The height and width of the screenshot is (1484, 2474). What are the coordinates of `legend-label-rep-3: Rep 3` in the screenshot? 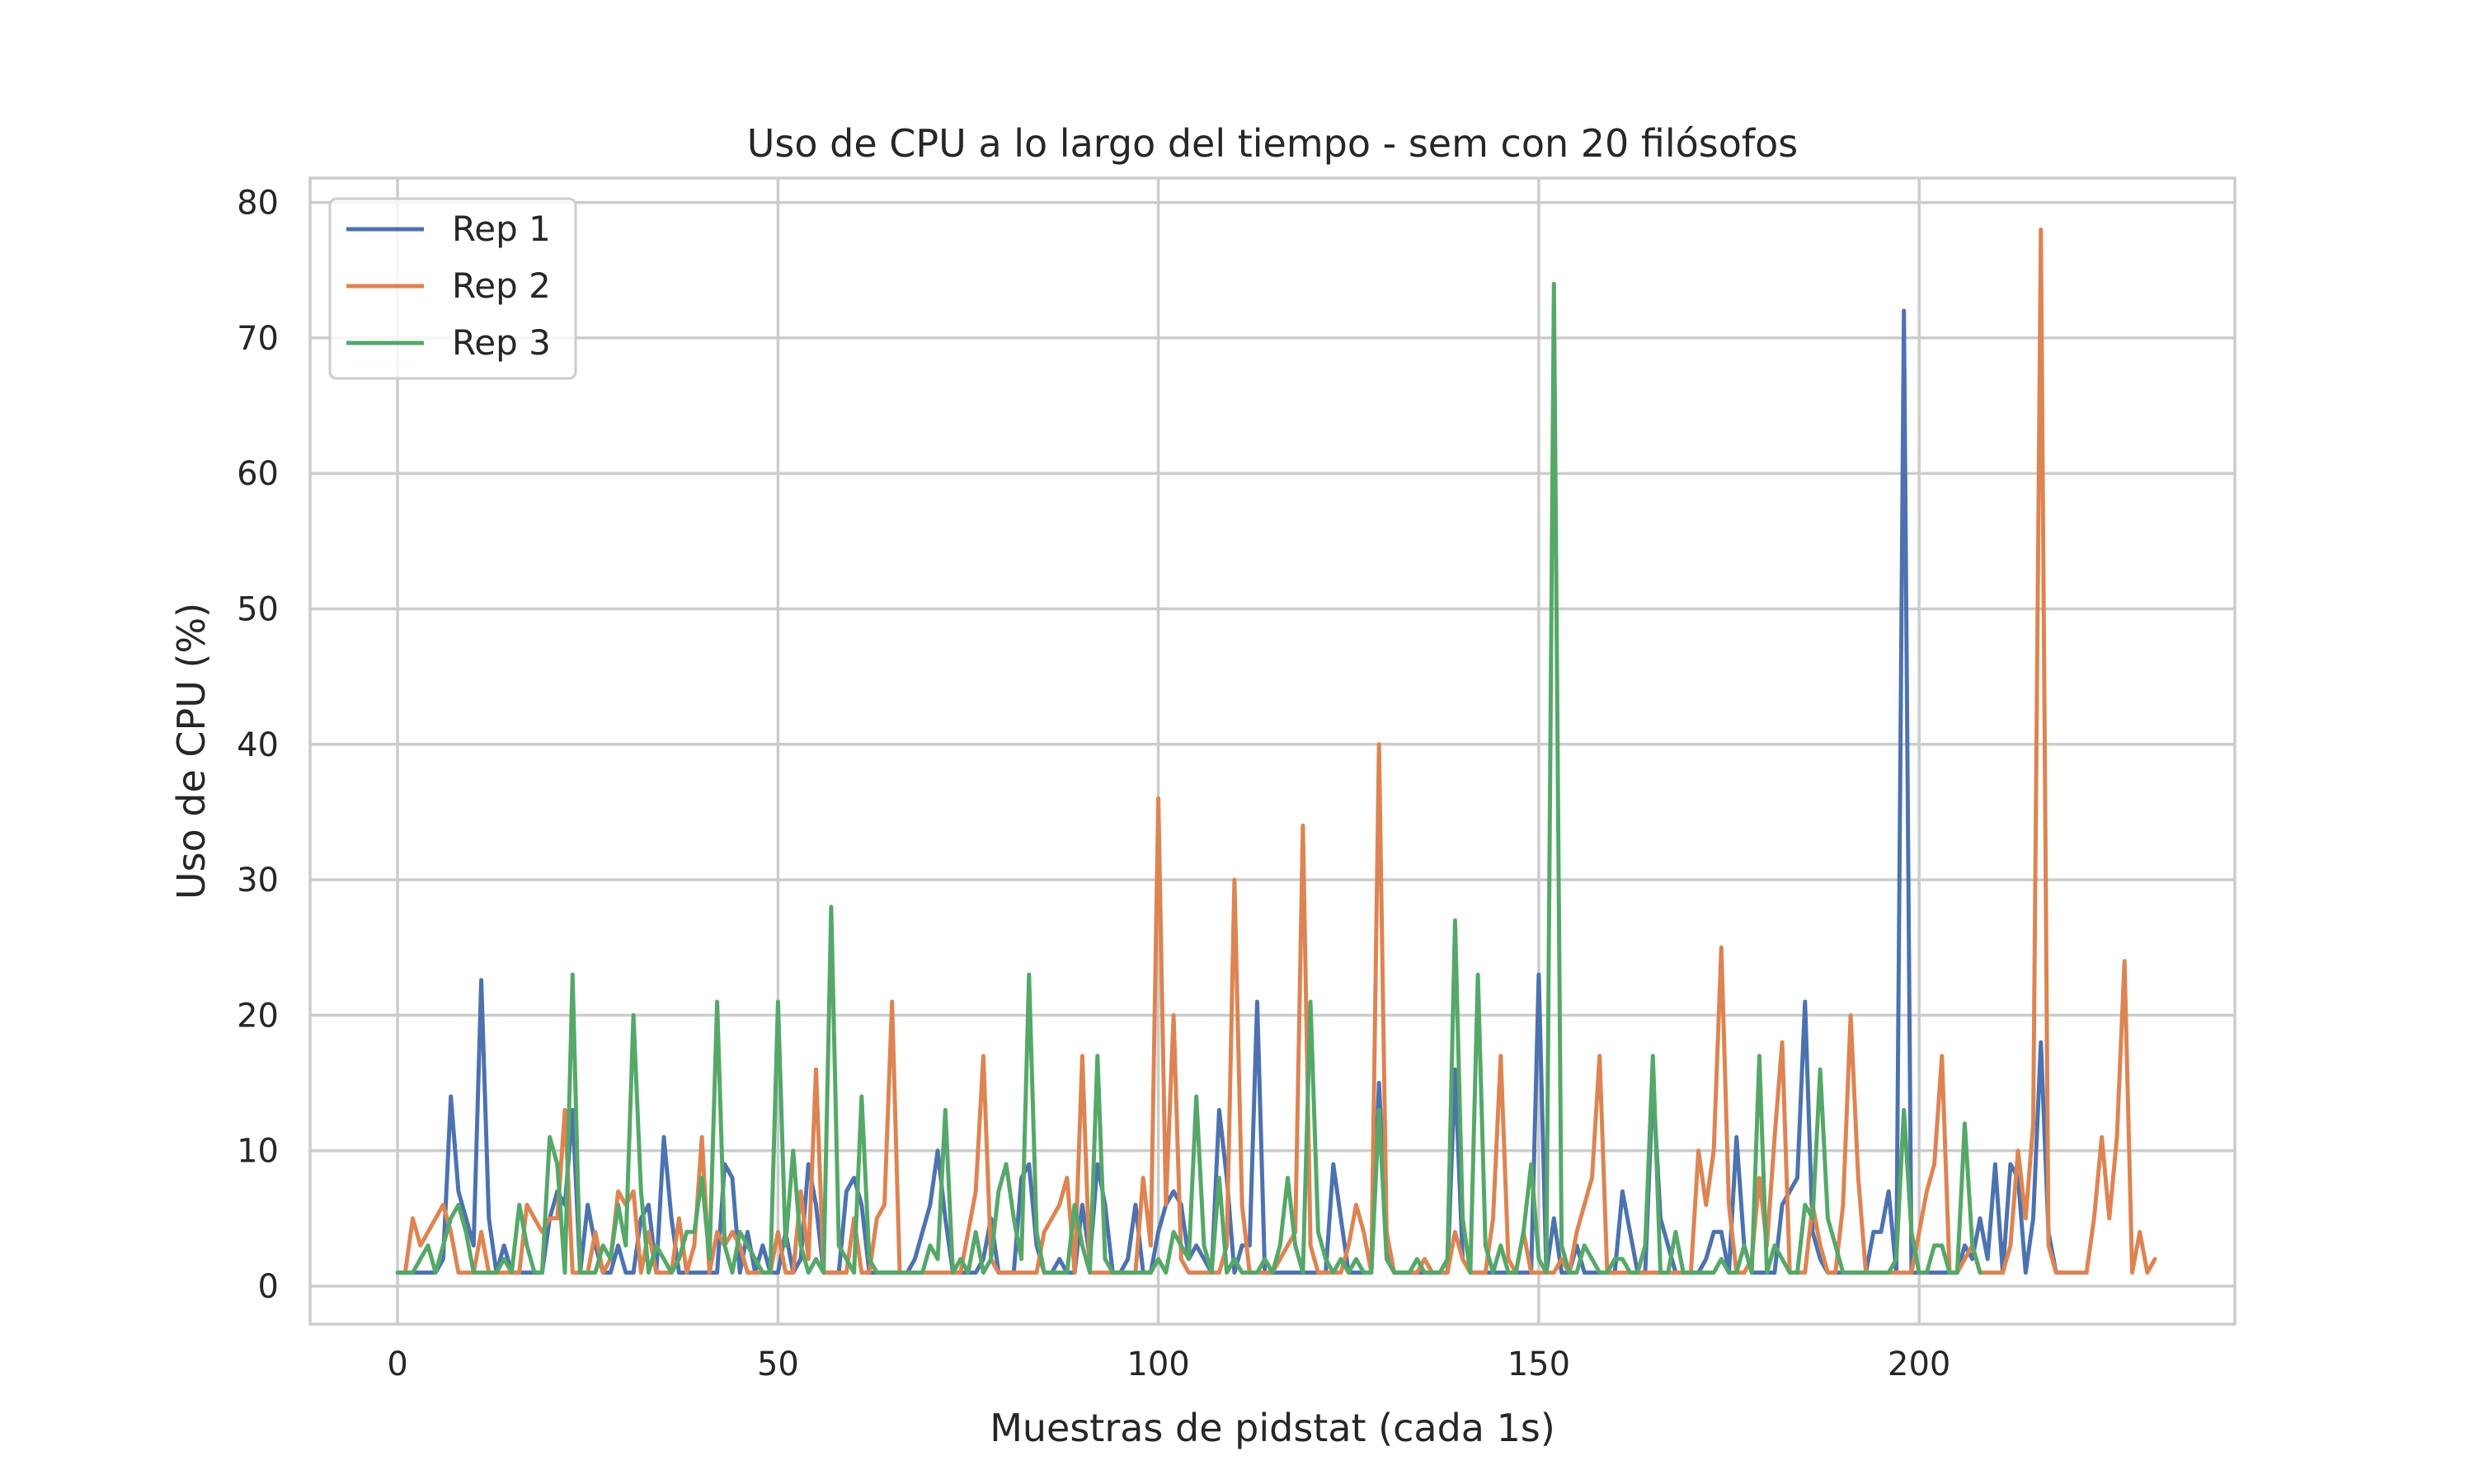 It's located at (501, 342).